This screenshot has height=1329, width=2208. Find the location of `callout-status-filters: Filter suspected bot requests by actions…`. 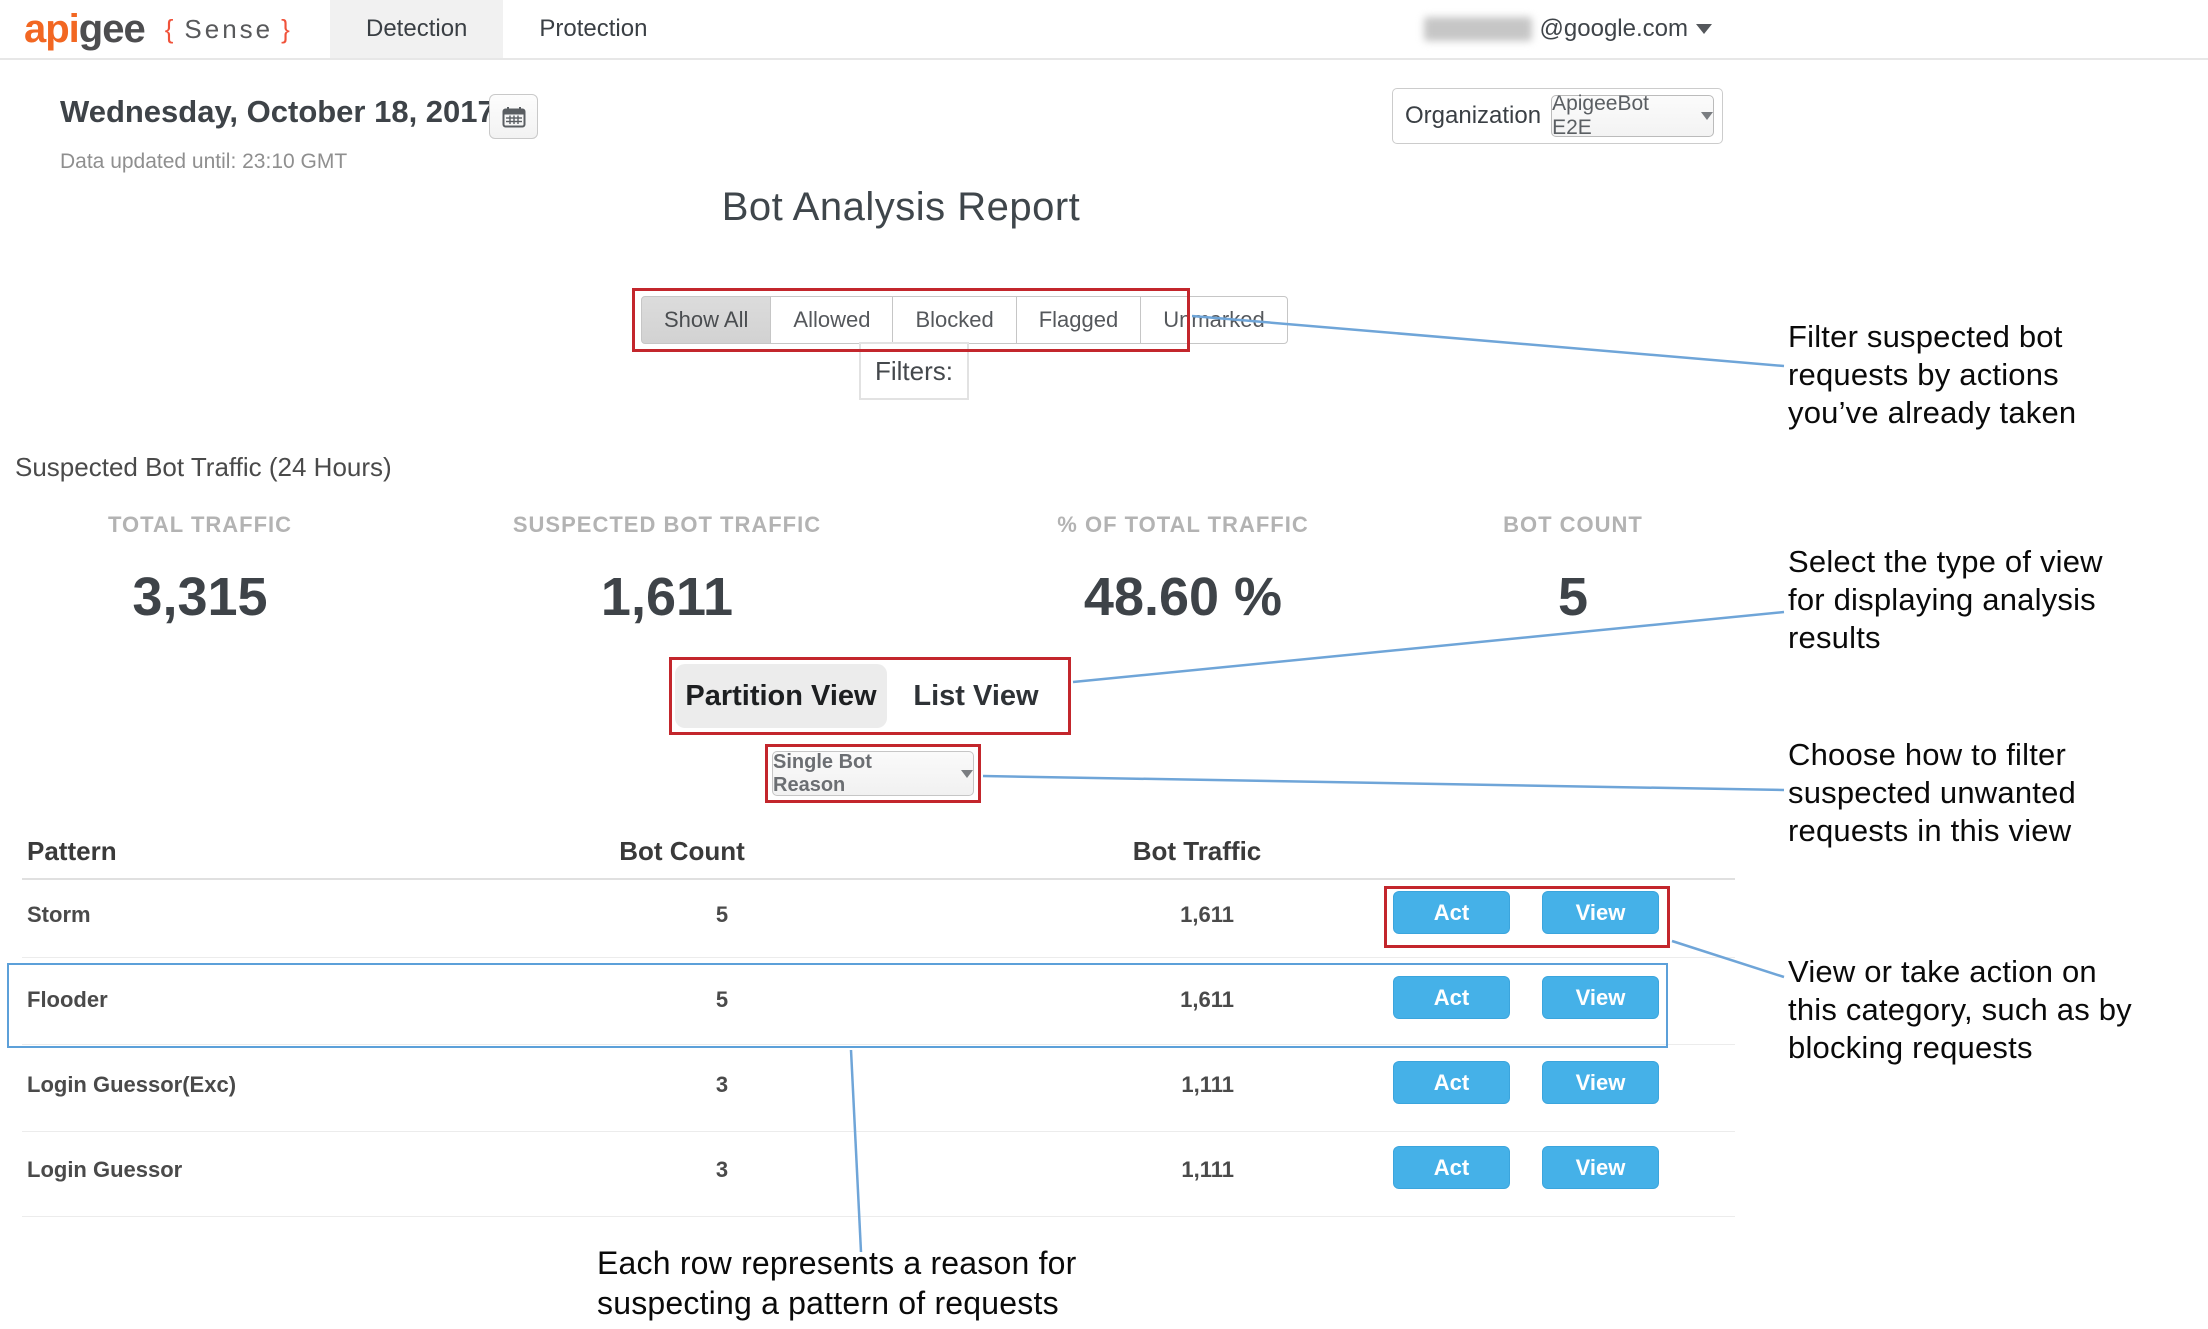

callout-status-filters: Filter suspected bot requests by actions… is located at coordinates (1932, 374).